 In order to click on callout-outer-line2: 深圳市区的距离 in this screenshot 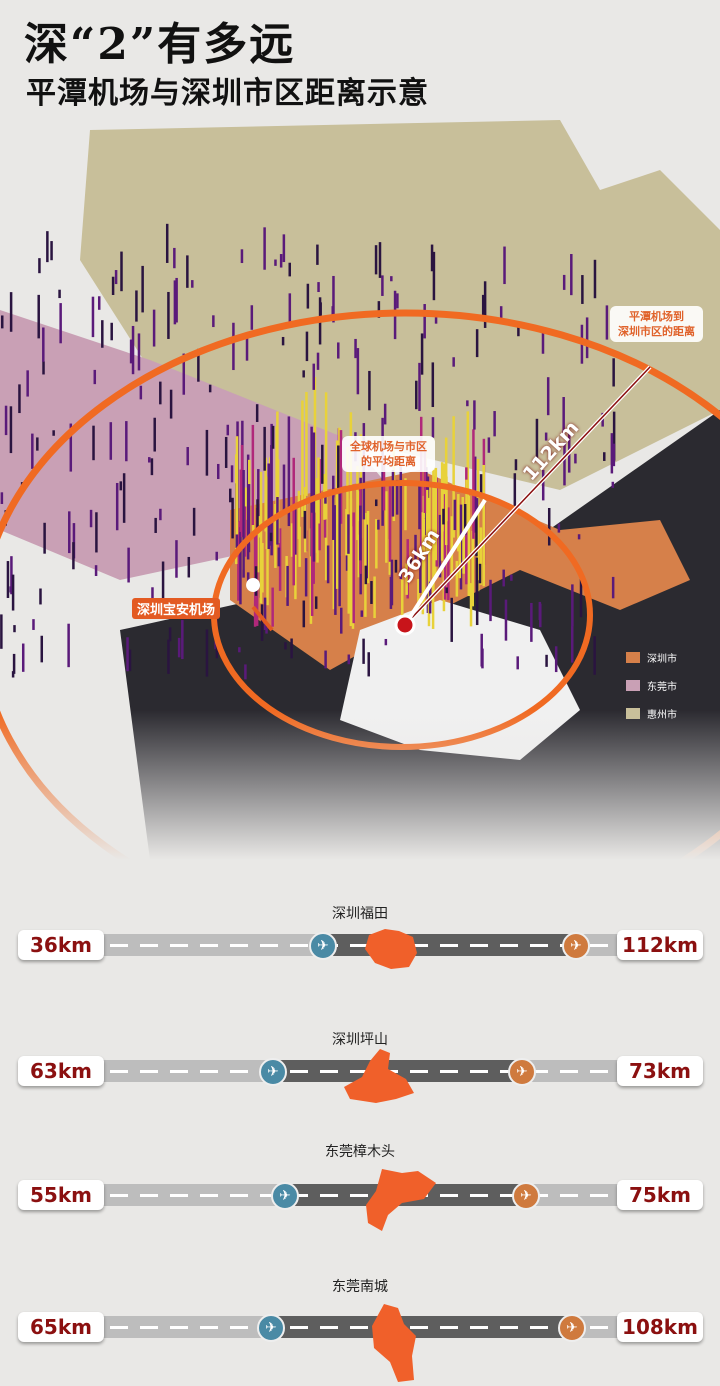, I will do `click(656, 331)`.